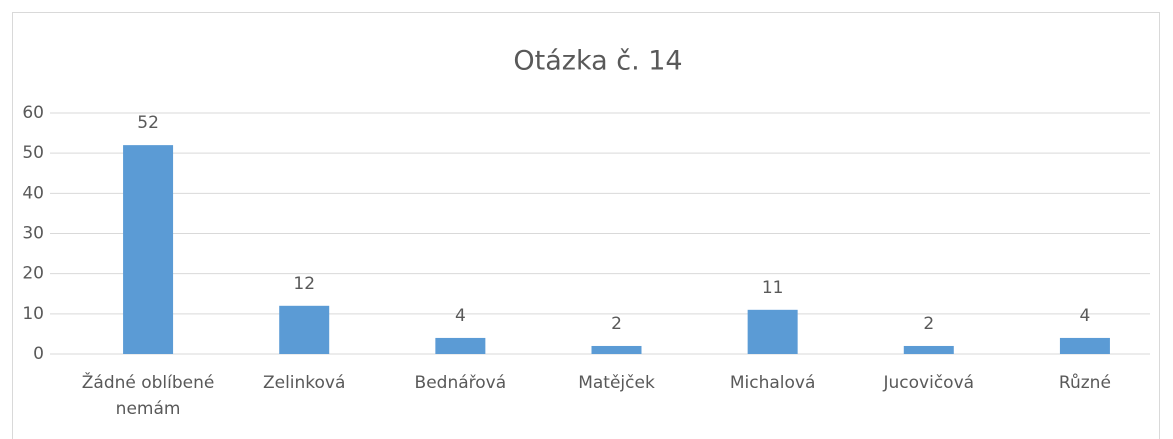 The image size is (1173, 439). Describe the element at coordinates (38, 354) in the screenshot. I see `y-tick-label: 0` at that location.